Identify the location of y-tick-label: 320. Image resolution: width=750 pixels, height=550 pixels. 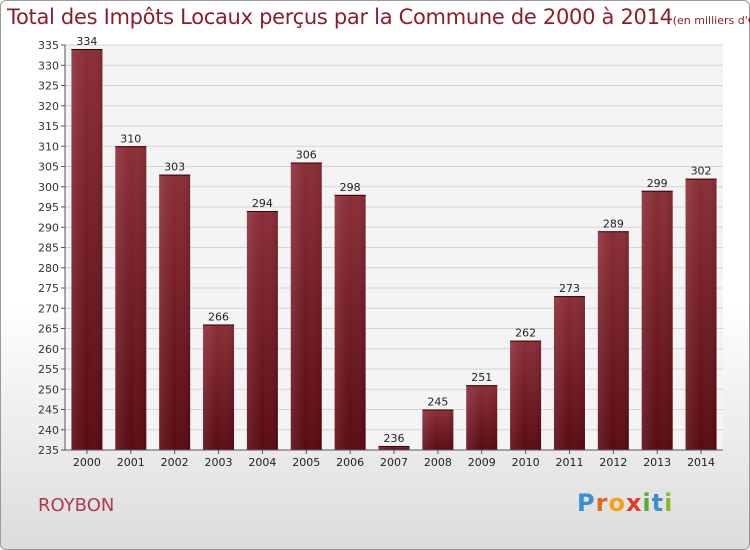
(48, 106).